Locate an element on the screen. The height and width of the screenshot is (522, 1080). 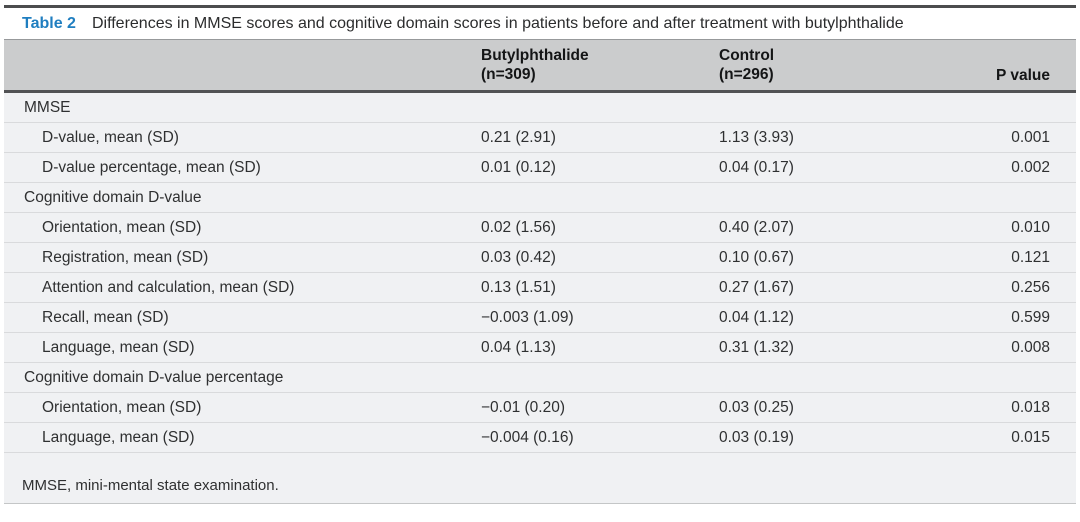
row-label: Attention and calculation, mean (SD) is located at coordinates (168, 287).